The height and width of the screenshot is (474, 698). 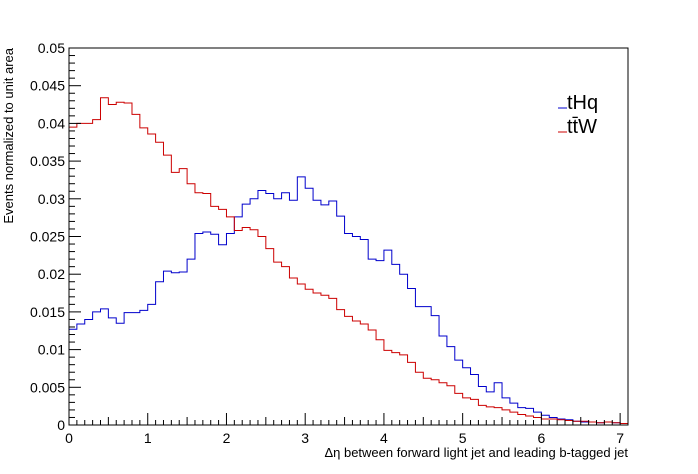 I want to click on y-tick-label: 0, so click(x=61, y=425).